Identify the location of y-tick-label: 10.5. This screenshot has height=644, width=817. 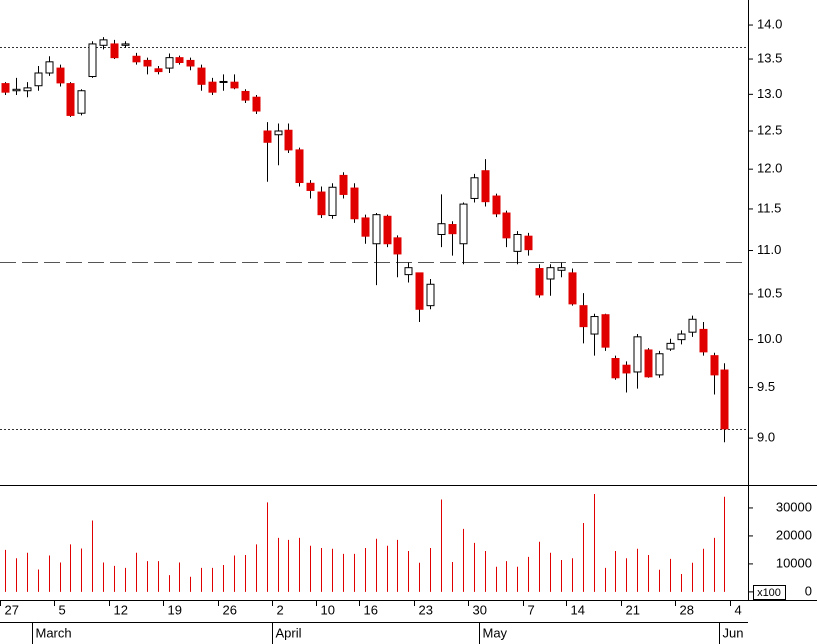
(769, 292).